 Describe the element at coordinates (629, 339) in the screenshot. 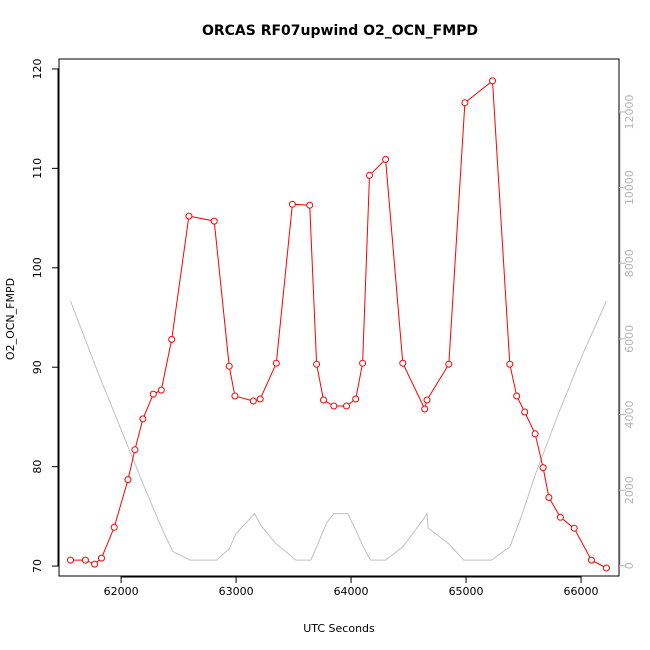

I see `y2-tick-label: 6000` at that location.